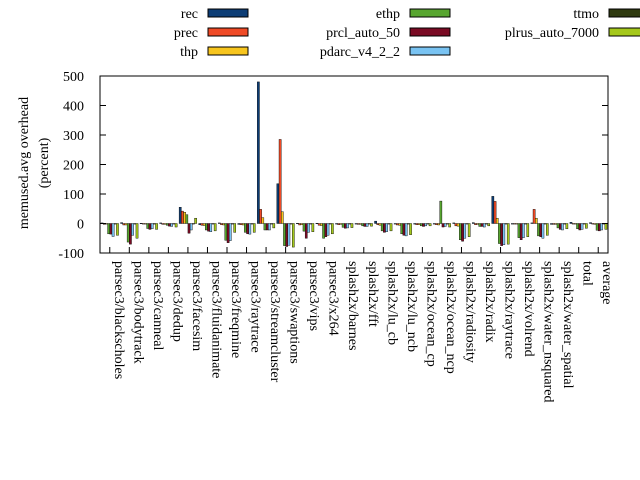  Describe the element at coordinates (450, 317) in the screenshot. I see `x-tick-label: splash2x/ocean_ncp` at that location.